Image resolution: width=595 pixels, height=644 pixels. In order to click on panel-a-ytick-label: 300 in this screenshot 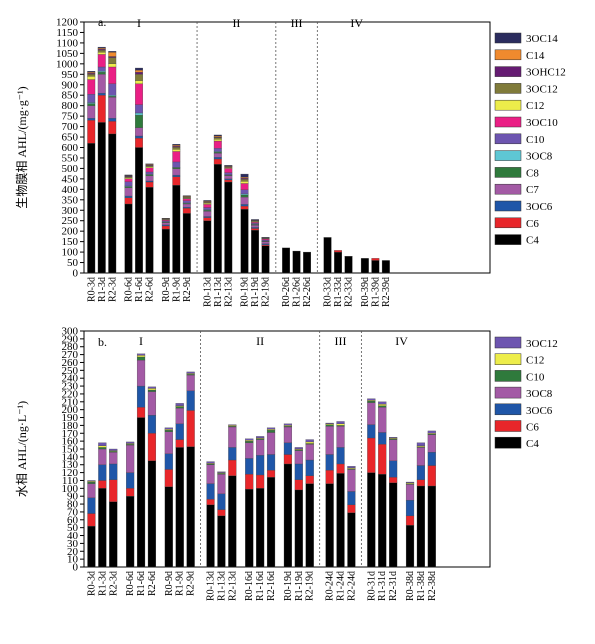, I will do `click(70, 211)`.